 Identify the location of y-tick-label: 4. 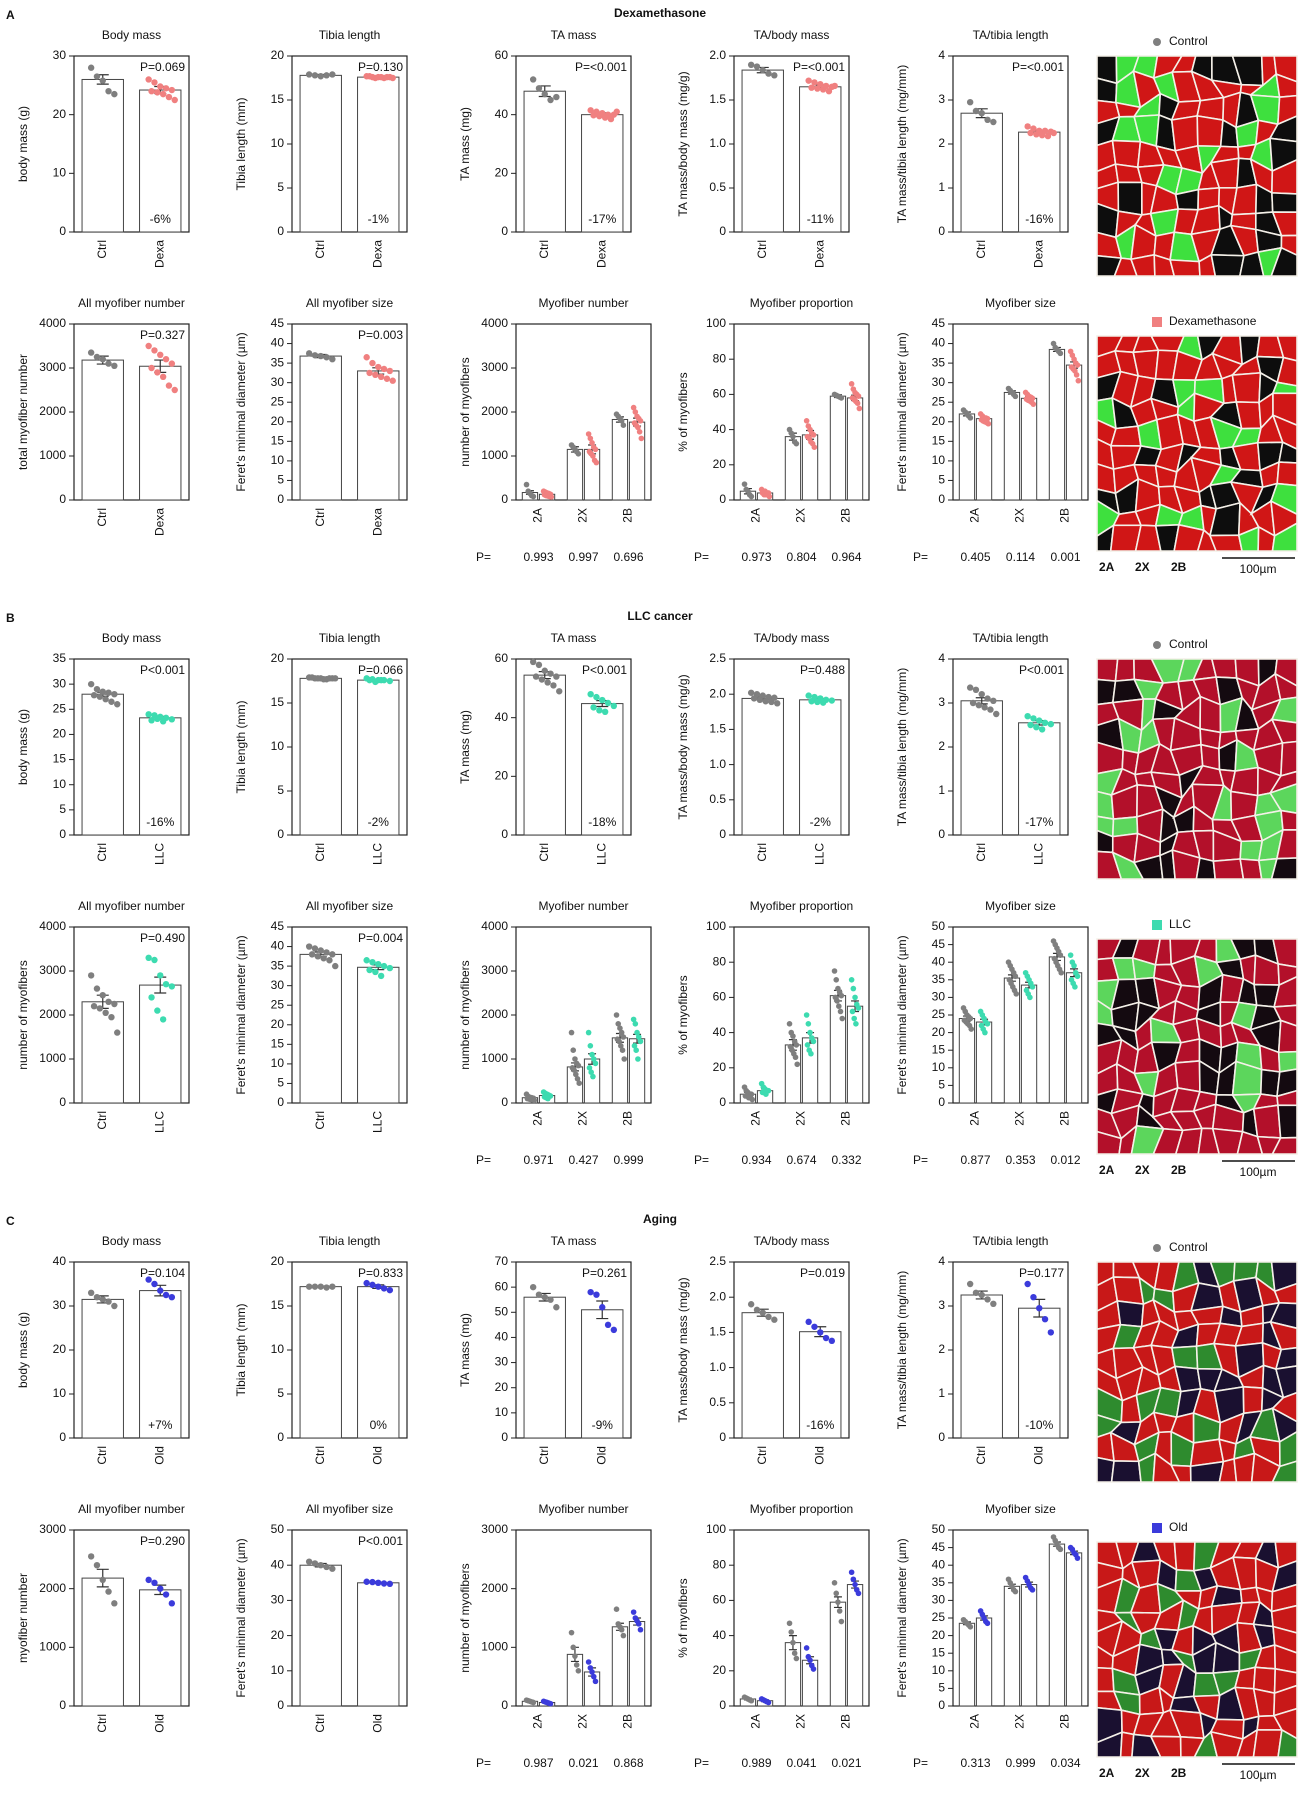
(941, 55).